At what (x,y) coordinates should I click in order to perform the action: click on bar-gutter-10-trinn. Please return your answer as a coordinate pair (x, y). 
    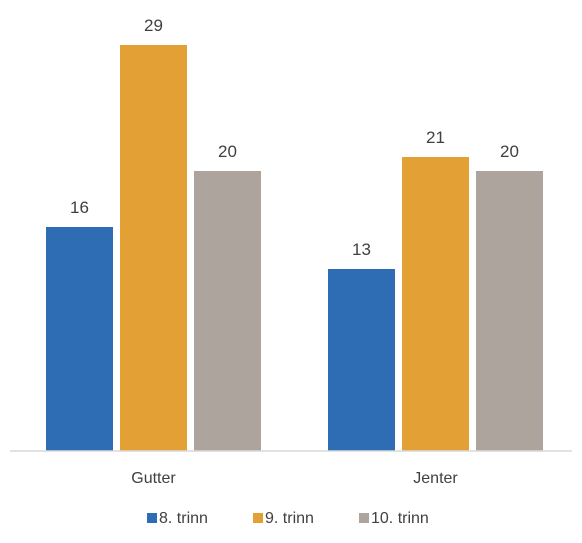
    Looking at the image, I should click on (227, 311).